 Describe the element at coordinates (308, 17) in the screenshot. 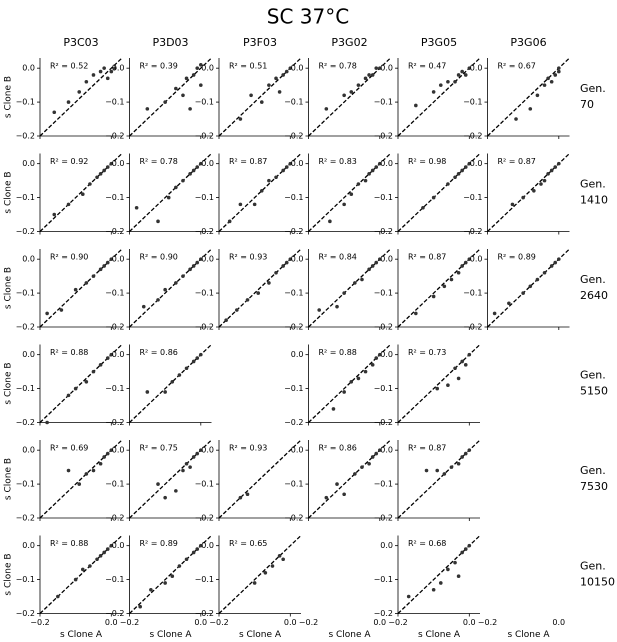

I see `figure-title: SC 37°C` at that location.